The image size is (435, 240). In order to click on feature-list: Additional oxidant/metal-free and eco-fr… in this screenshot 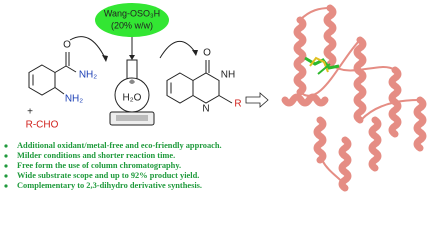, I will do `click(113, 165)`.